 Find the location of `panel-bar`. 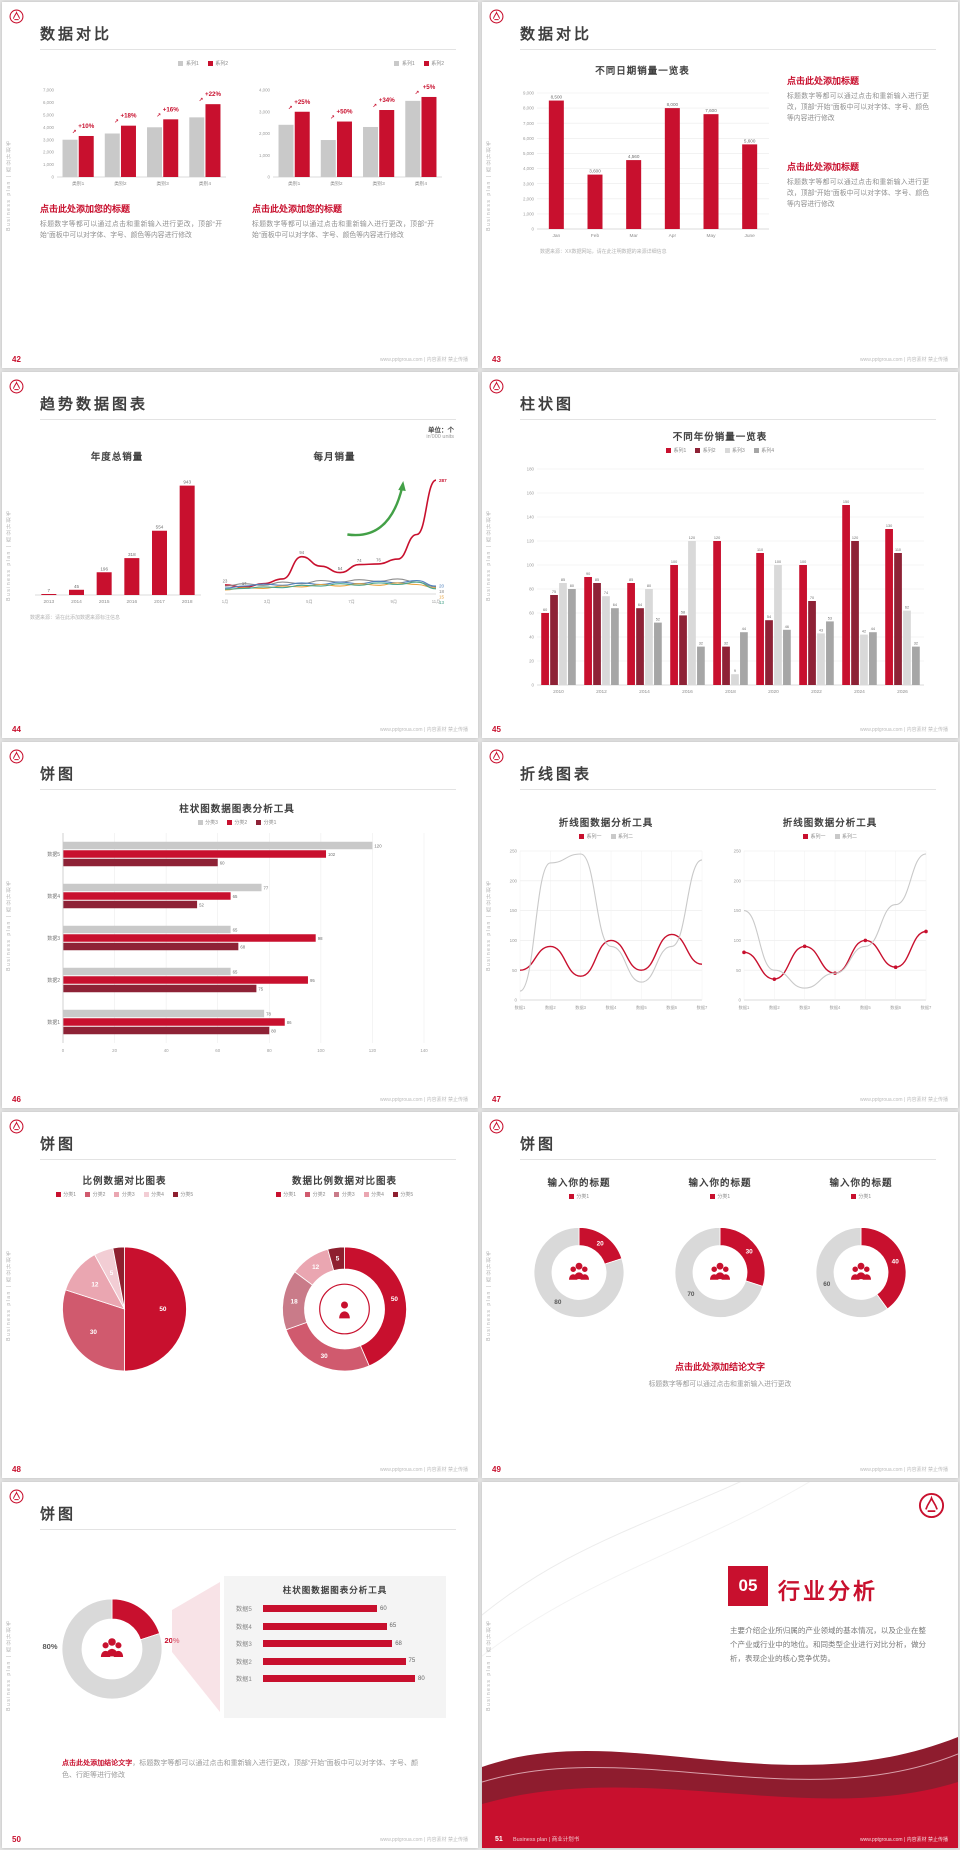

panel-bar is located at coordinates (334, 1661).